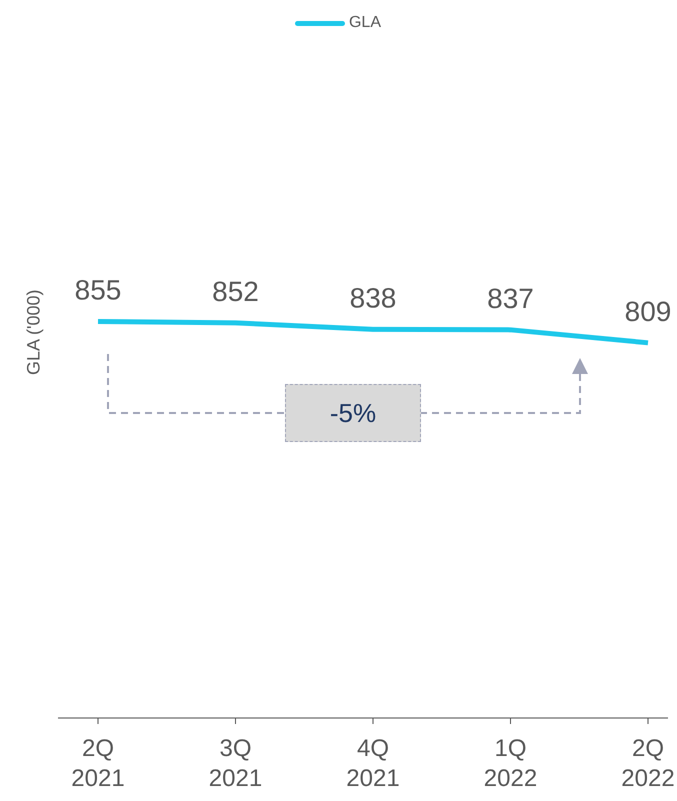  Describe the element at coordinates (373, 298) in the screenshot. I see `data-label: 838` at that location.